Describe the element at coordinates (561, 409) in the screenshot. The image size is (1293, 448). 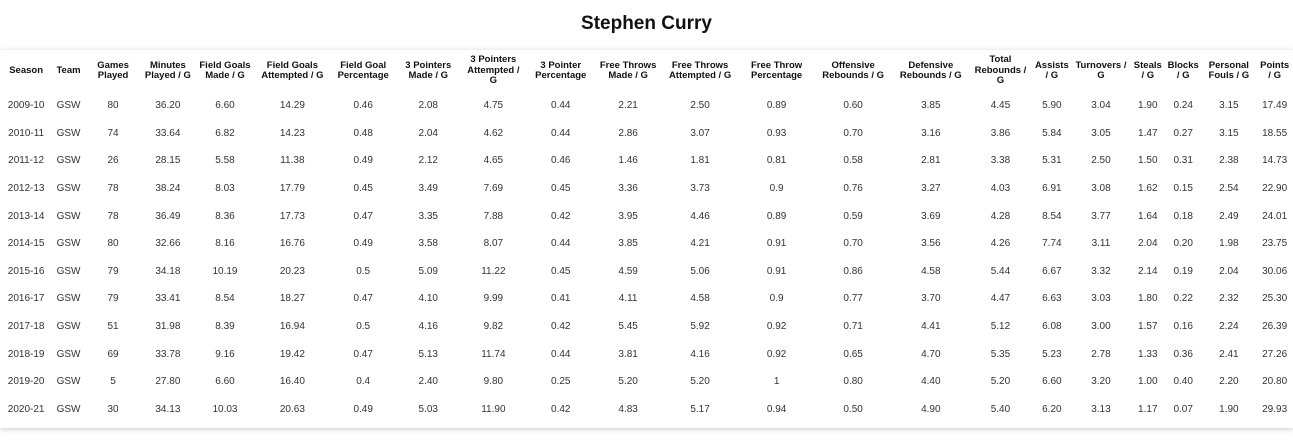
I see `table-cell: 0.42` at that location.